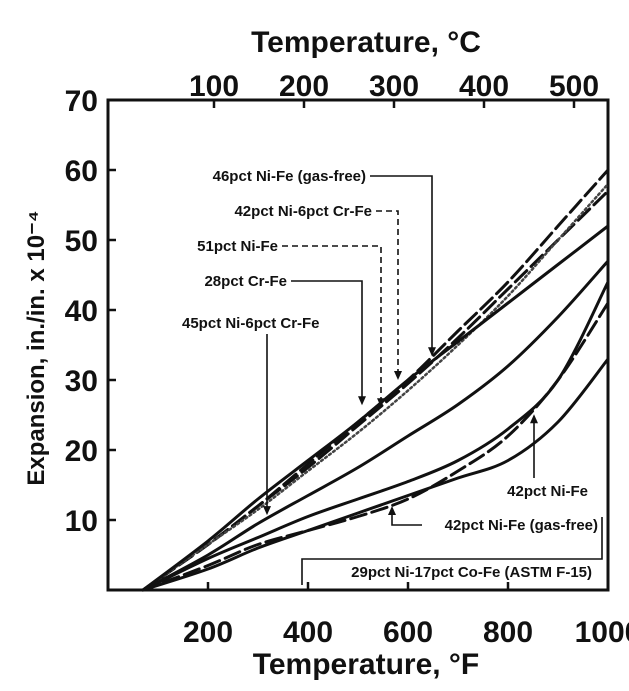 This screenshot has height=691, width=629. What do you see at coordinates (251, 323) in the screenshot?
I see `annotation-label-5: 45pct Ni-6pct Cr-Fe` at bounding box center [251, 323].